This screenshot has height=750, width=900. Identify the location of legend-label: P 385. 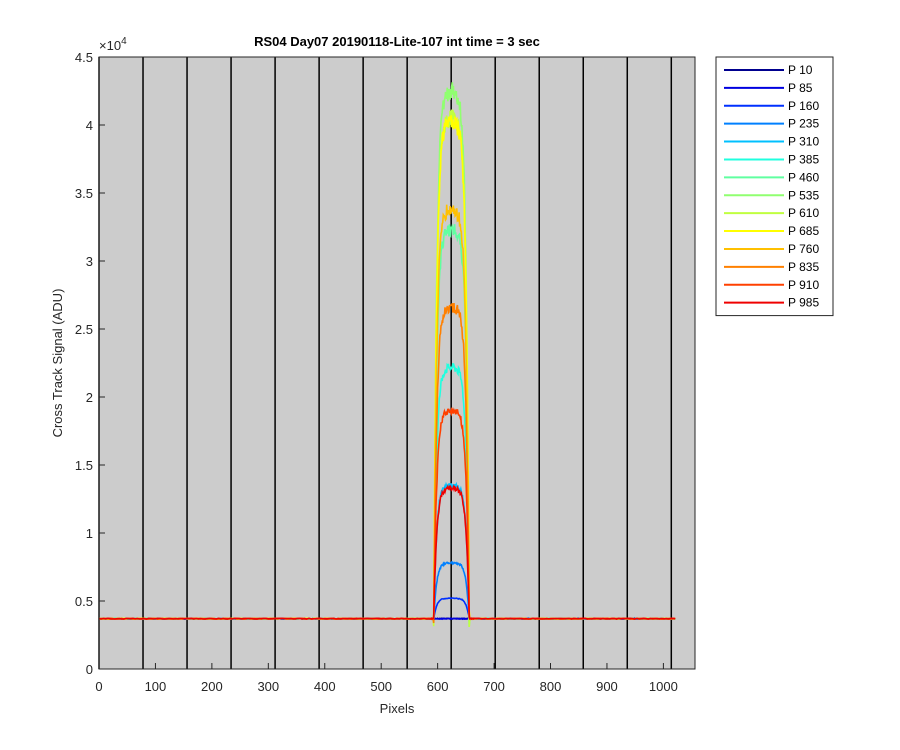
(803, 159).